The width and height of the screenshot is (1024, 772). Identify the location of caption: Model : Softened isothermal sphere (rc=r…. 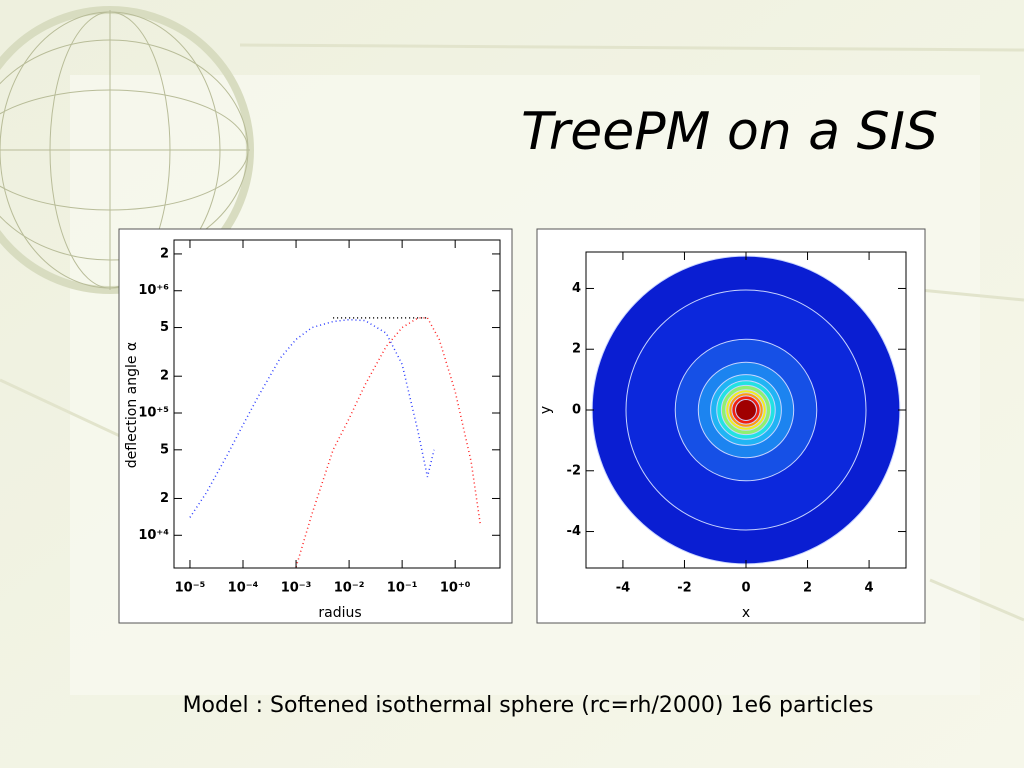
(528, 705).